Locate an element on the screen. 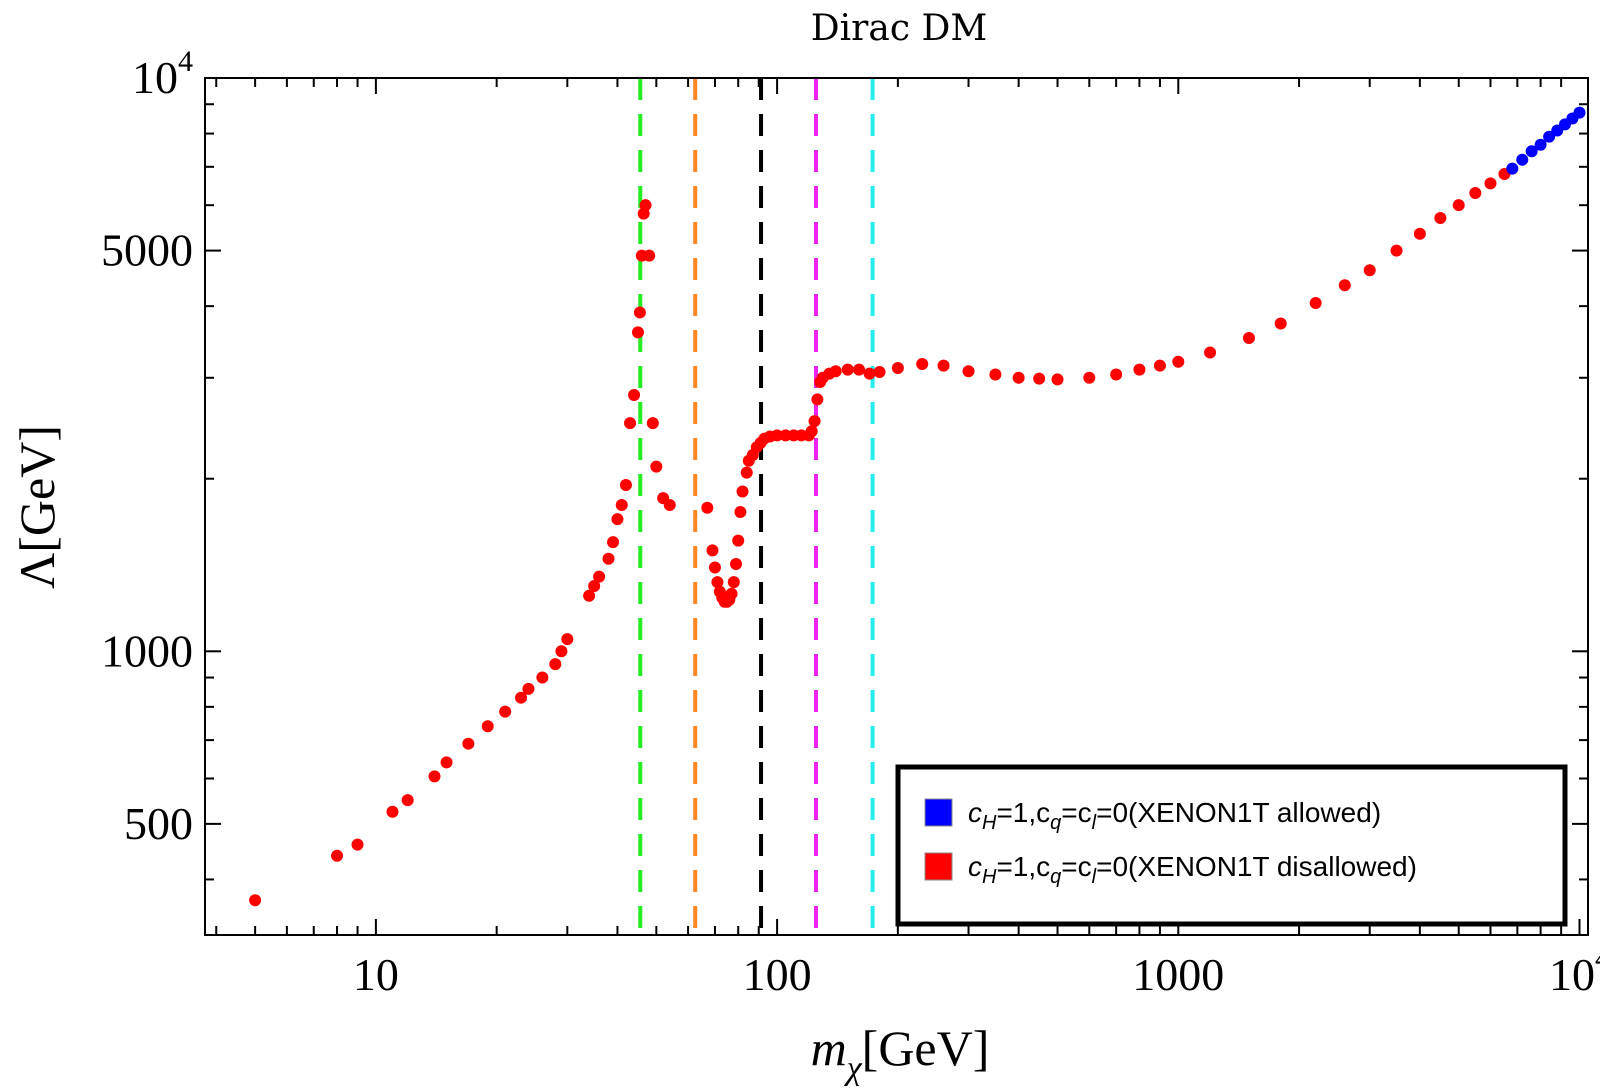  x-tick-label: 100 is located at coordinates (777, 974).